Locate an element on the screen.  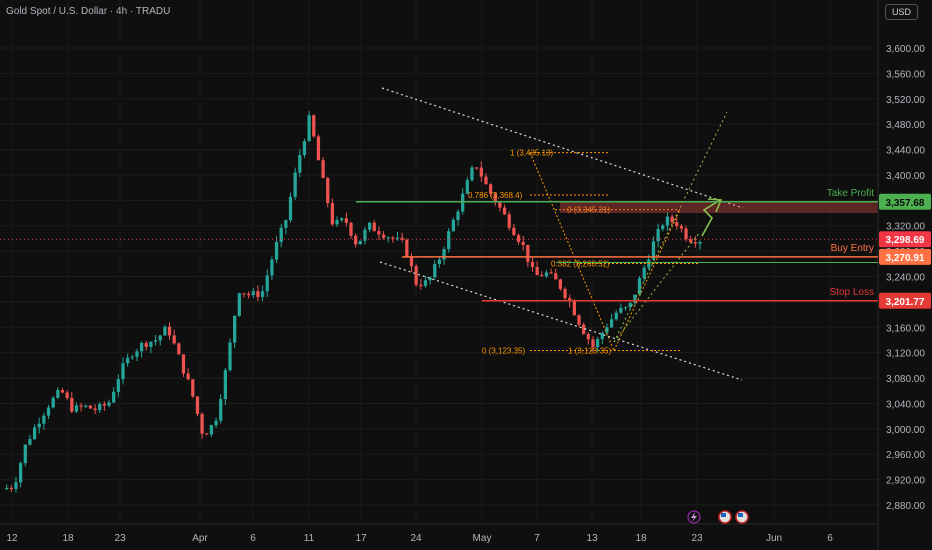
fib-label: 0 (3,345.31) is located at coordinates (588, 210).